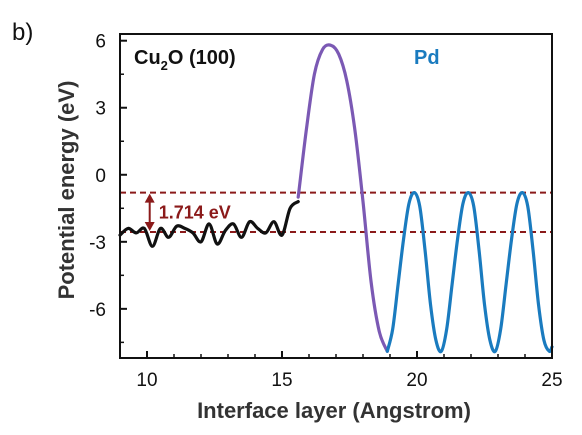 The image size is (582, 435). I want to click on x-axis: 10 15 20 25, so click(349, 371).